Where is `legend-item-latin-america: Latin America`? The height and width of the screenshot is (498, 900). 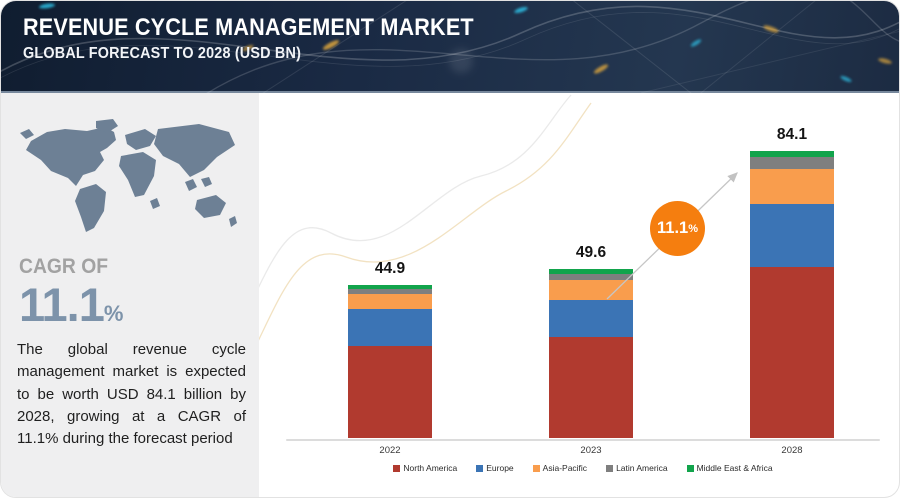 legend-item-latin-america: Latin America is located at coordinates (637, 468).